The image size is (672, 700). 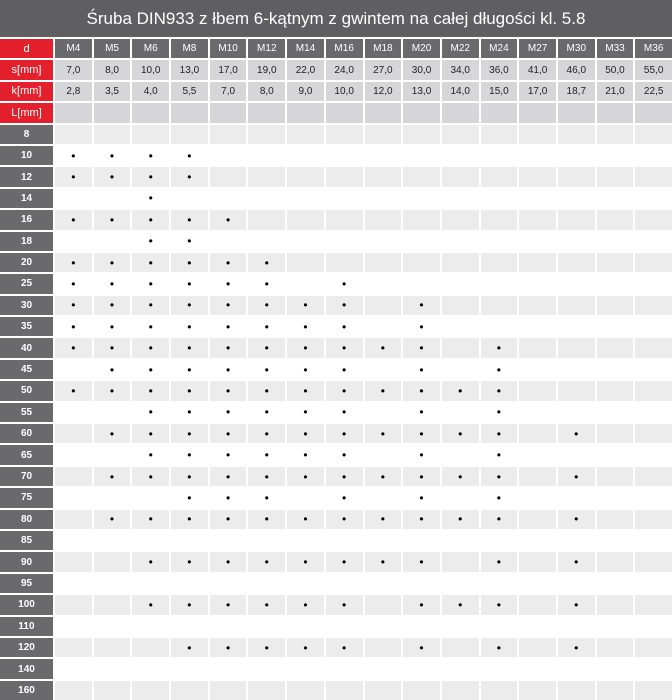 What do you see at coordinates (26, 412) in the screenshot?
I see `length-label: 55` at bounding box center [26, 412].